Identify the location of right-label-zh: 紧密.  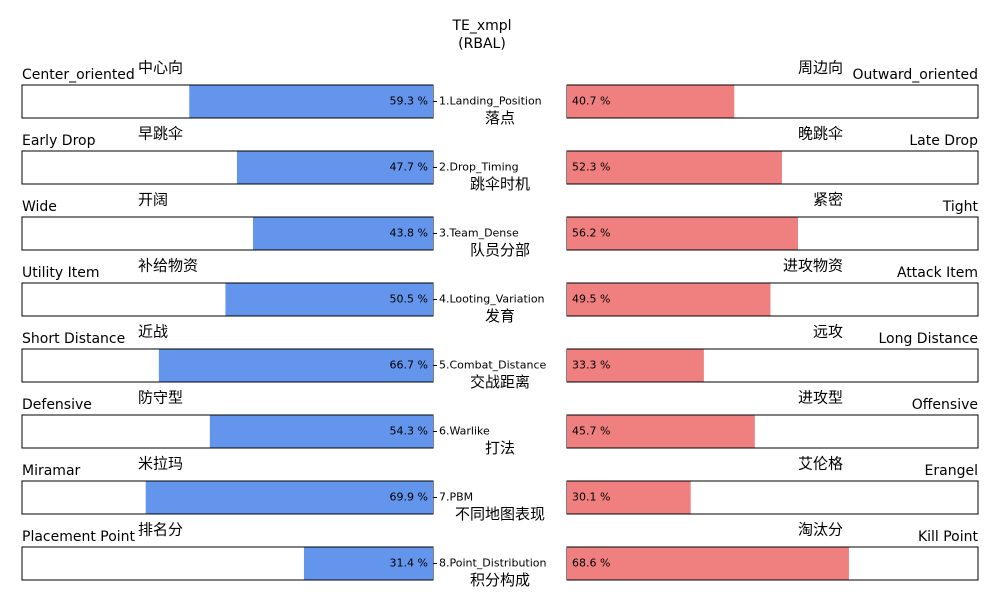
(828, 200).